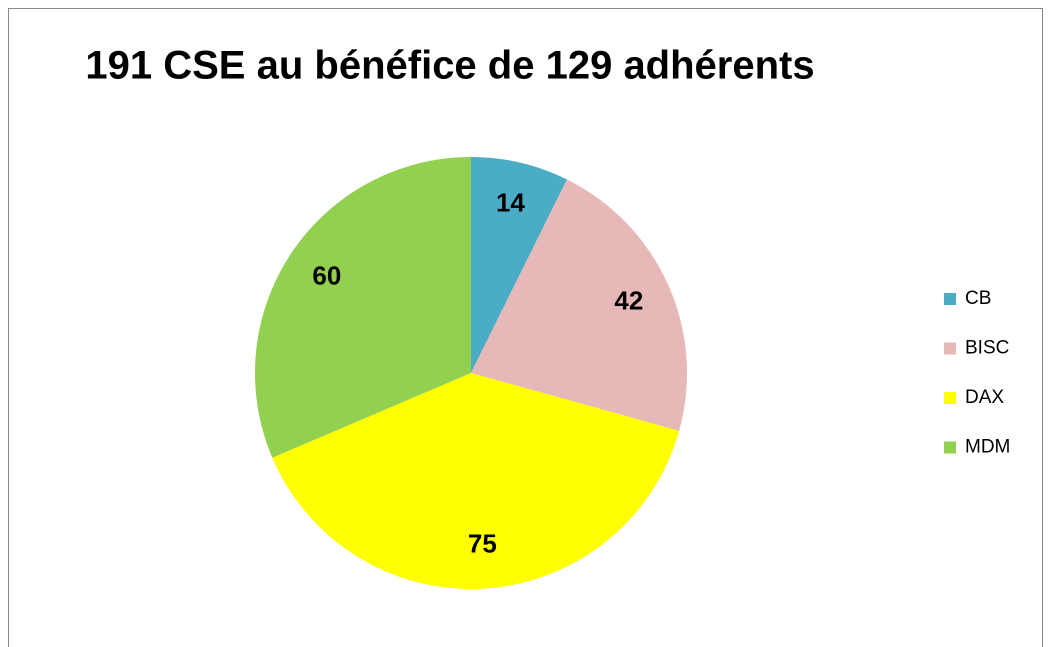 Image resolution: width=1051 pixels, height=647 pixels. What do you see at coordinates (987, 447) in the screenshot?
I see `legend-label: MDM` at bounding box center [987, 447].